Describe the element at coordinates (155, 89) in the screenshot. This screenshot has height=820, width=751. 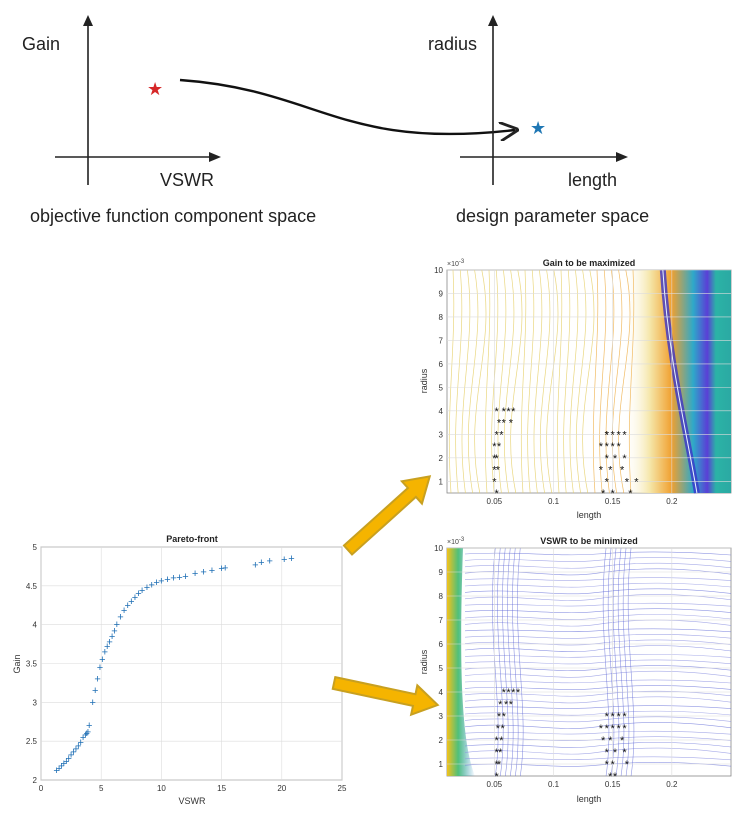
I see `objective-point-star-icon: ★` at that location.